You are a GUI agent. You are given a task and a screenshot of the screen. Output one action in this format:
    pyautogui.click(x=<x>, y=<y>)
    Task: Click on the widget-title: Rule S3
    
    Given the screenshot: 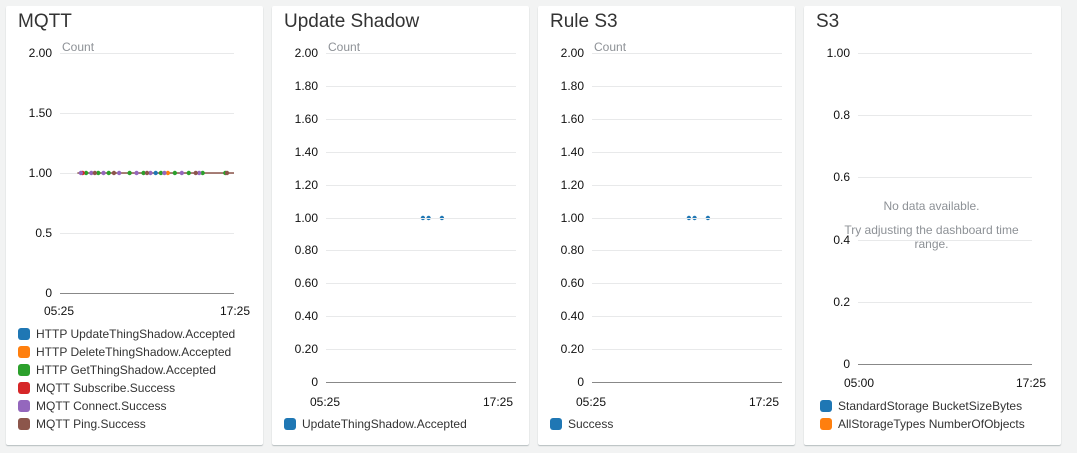 What is the action you would take?
    pyautogui.click(x=584, y=21)
    